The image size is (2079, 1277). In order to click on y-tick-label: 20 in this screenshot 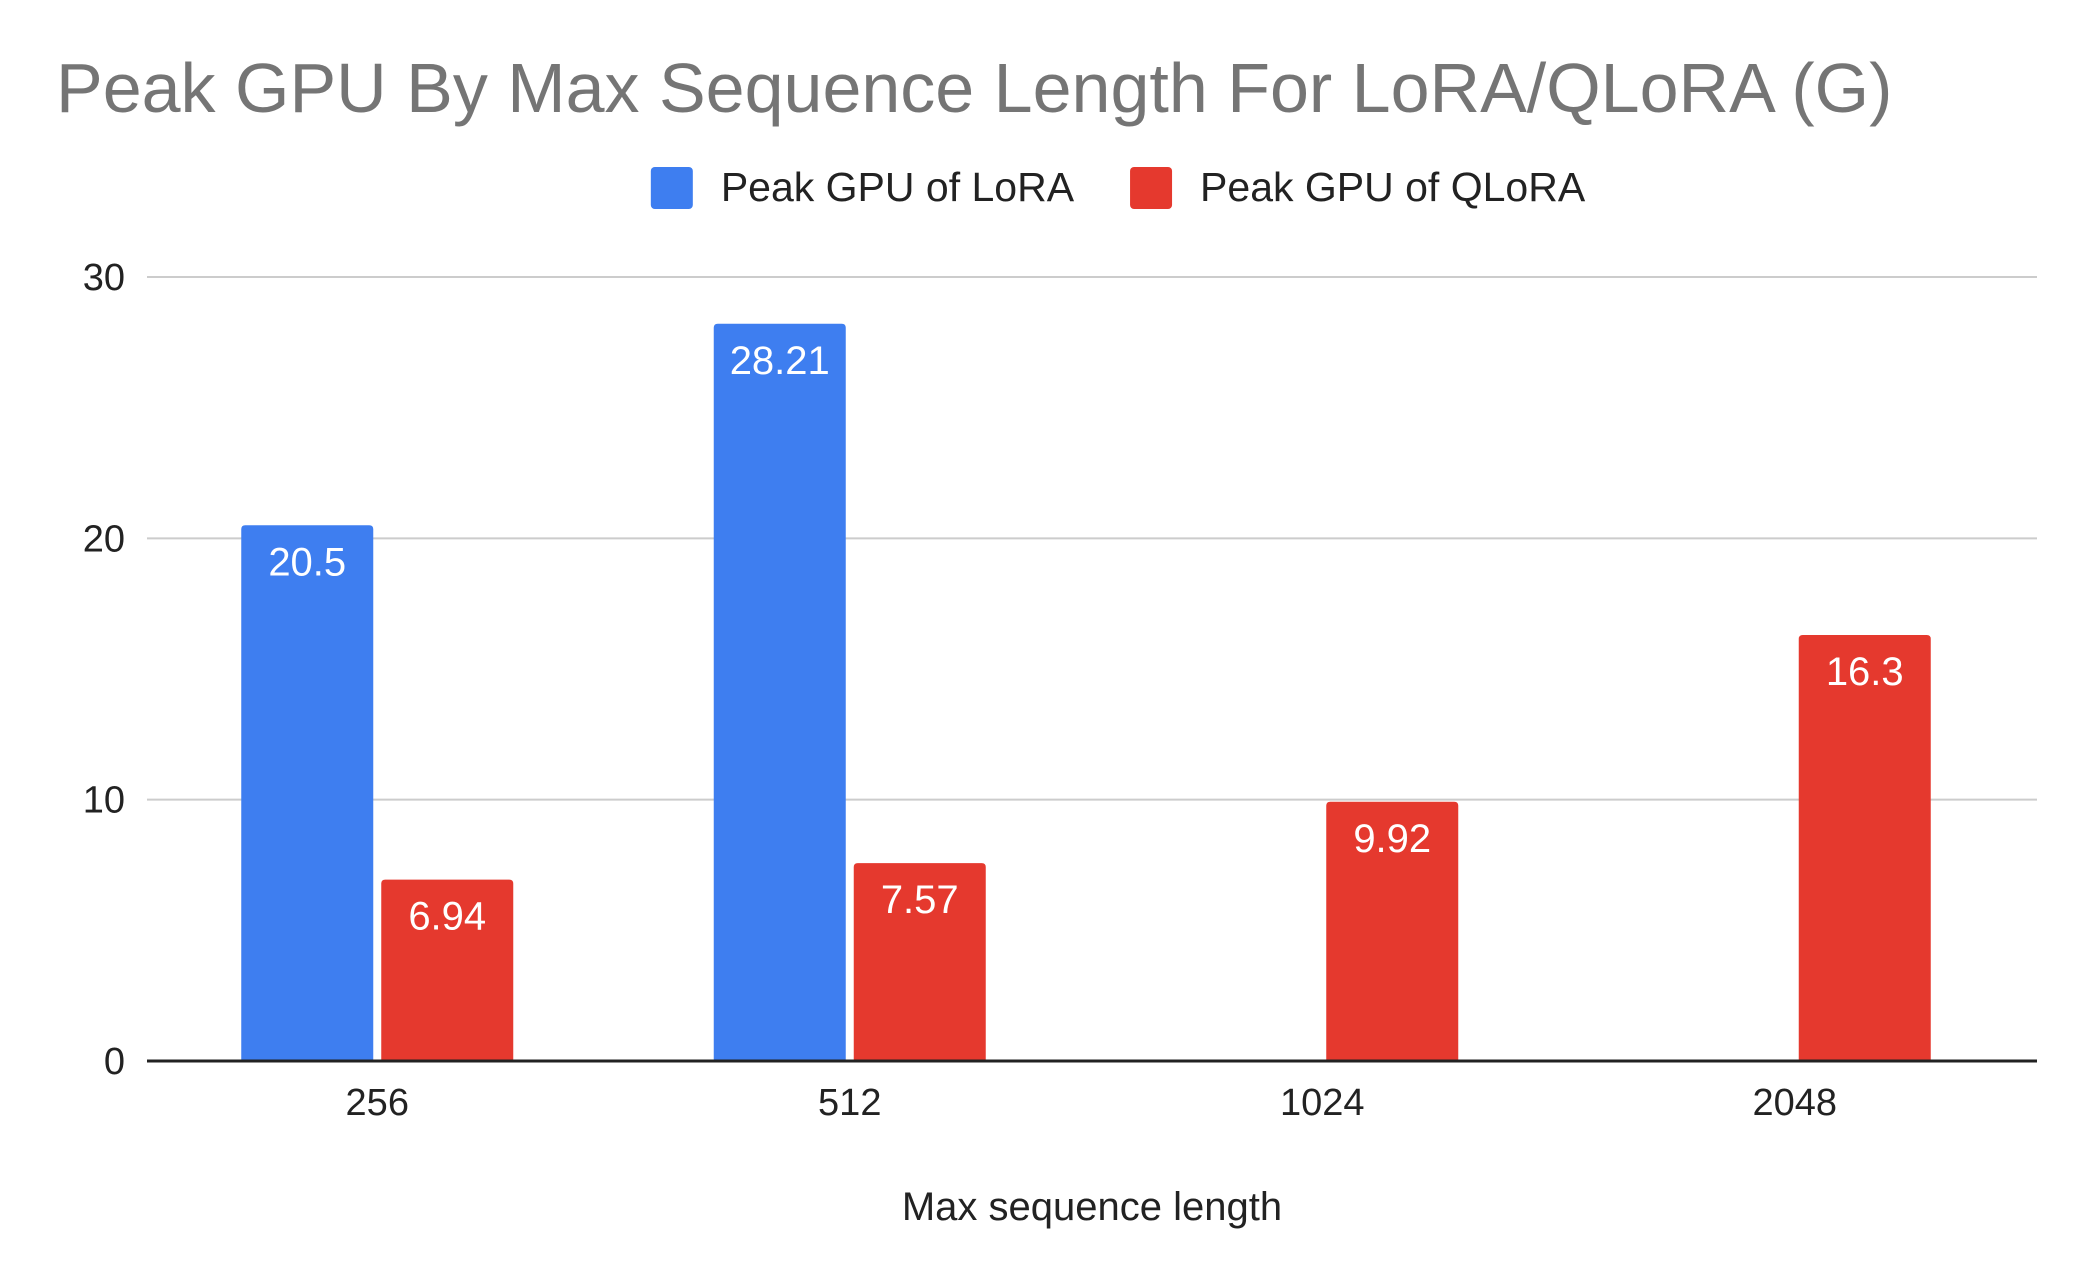, I will do `click(104, 539)`.